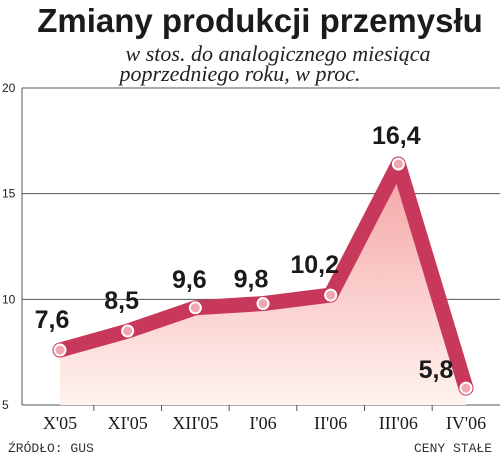 Image resolution: width=500 pixels, height=457 pixels. I want to click on y-axis-ticks: 5 10 15 20, so click(9, 246).